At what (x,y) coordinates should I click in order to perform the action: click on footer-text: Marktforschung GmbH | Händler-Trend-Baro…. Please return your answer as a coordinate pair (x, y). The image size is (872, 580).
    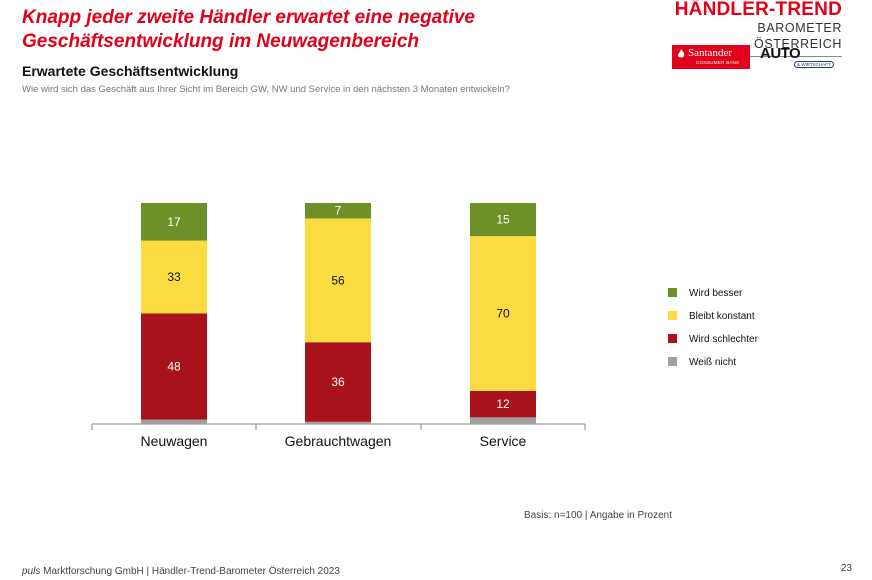
    Looking at the image, I should click on (190, 571).